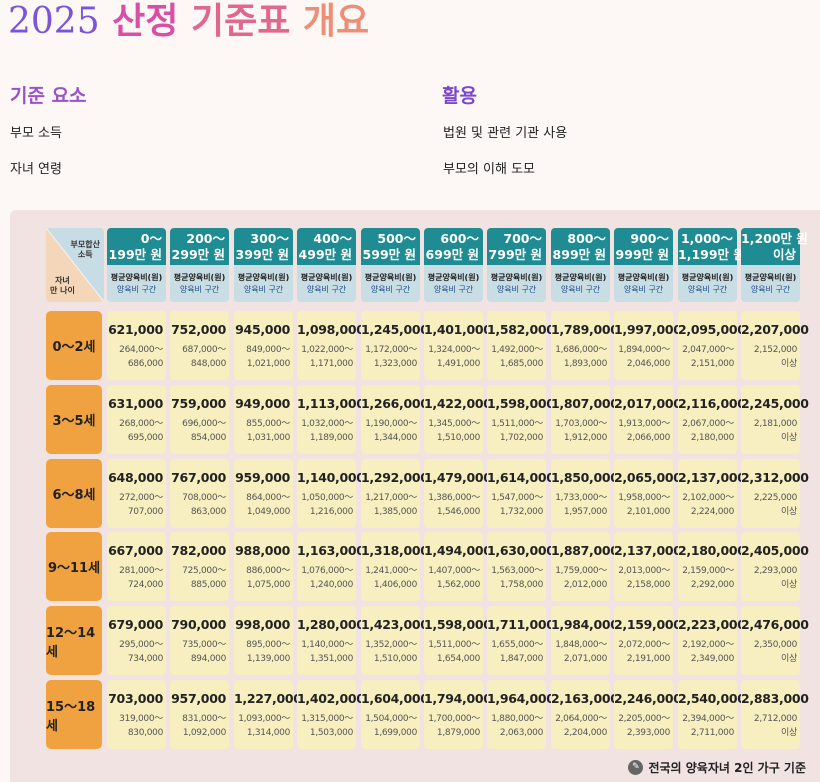 Image resolution: width=820 pixels, height=782 pixels. I want to click on avg-cost-value: 782,000, so click(198, 550).